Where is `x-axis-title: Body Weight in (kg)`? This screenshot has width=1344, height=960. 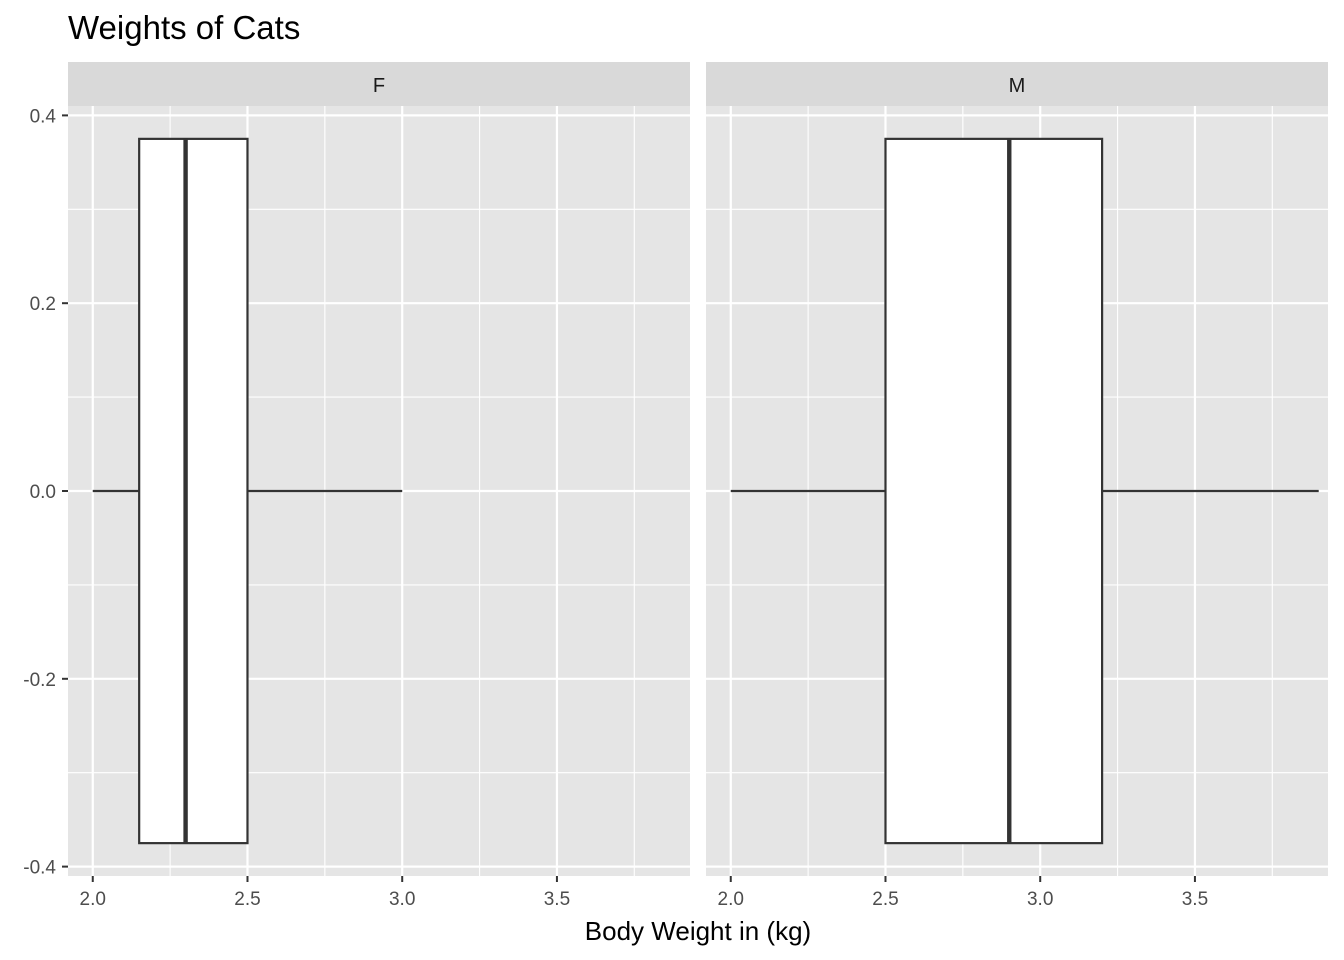
x-axis-title: Body Weight in (kg) is located at coordinates (698, 931).